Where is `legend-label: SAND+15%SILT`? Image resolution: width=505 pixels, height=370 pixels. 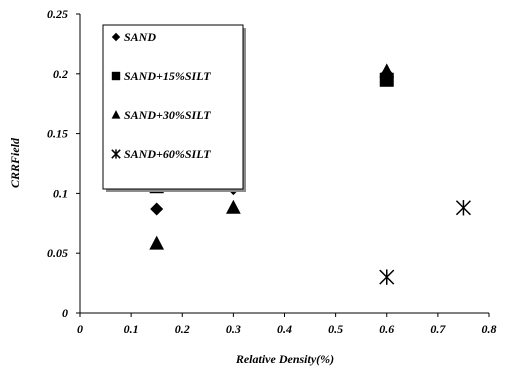
legend-label: SAND+15%SILT is located at coordinates (167, 76).